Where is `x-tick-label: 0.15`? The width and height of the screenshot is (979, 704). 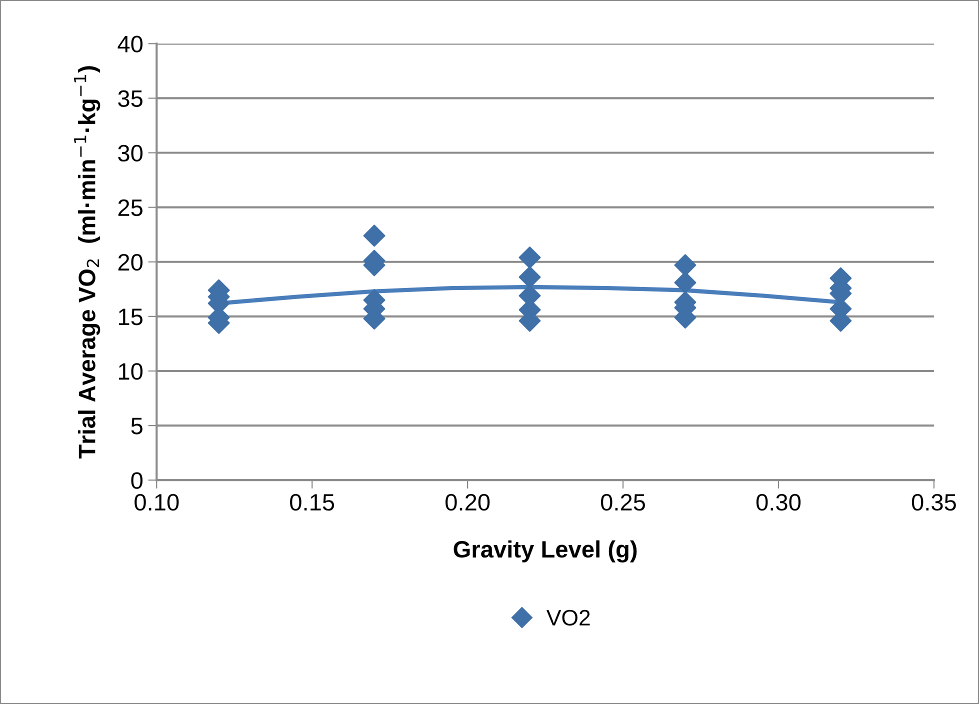 x-tick-label: 0.15 is located at coordinates (312, 502).